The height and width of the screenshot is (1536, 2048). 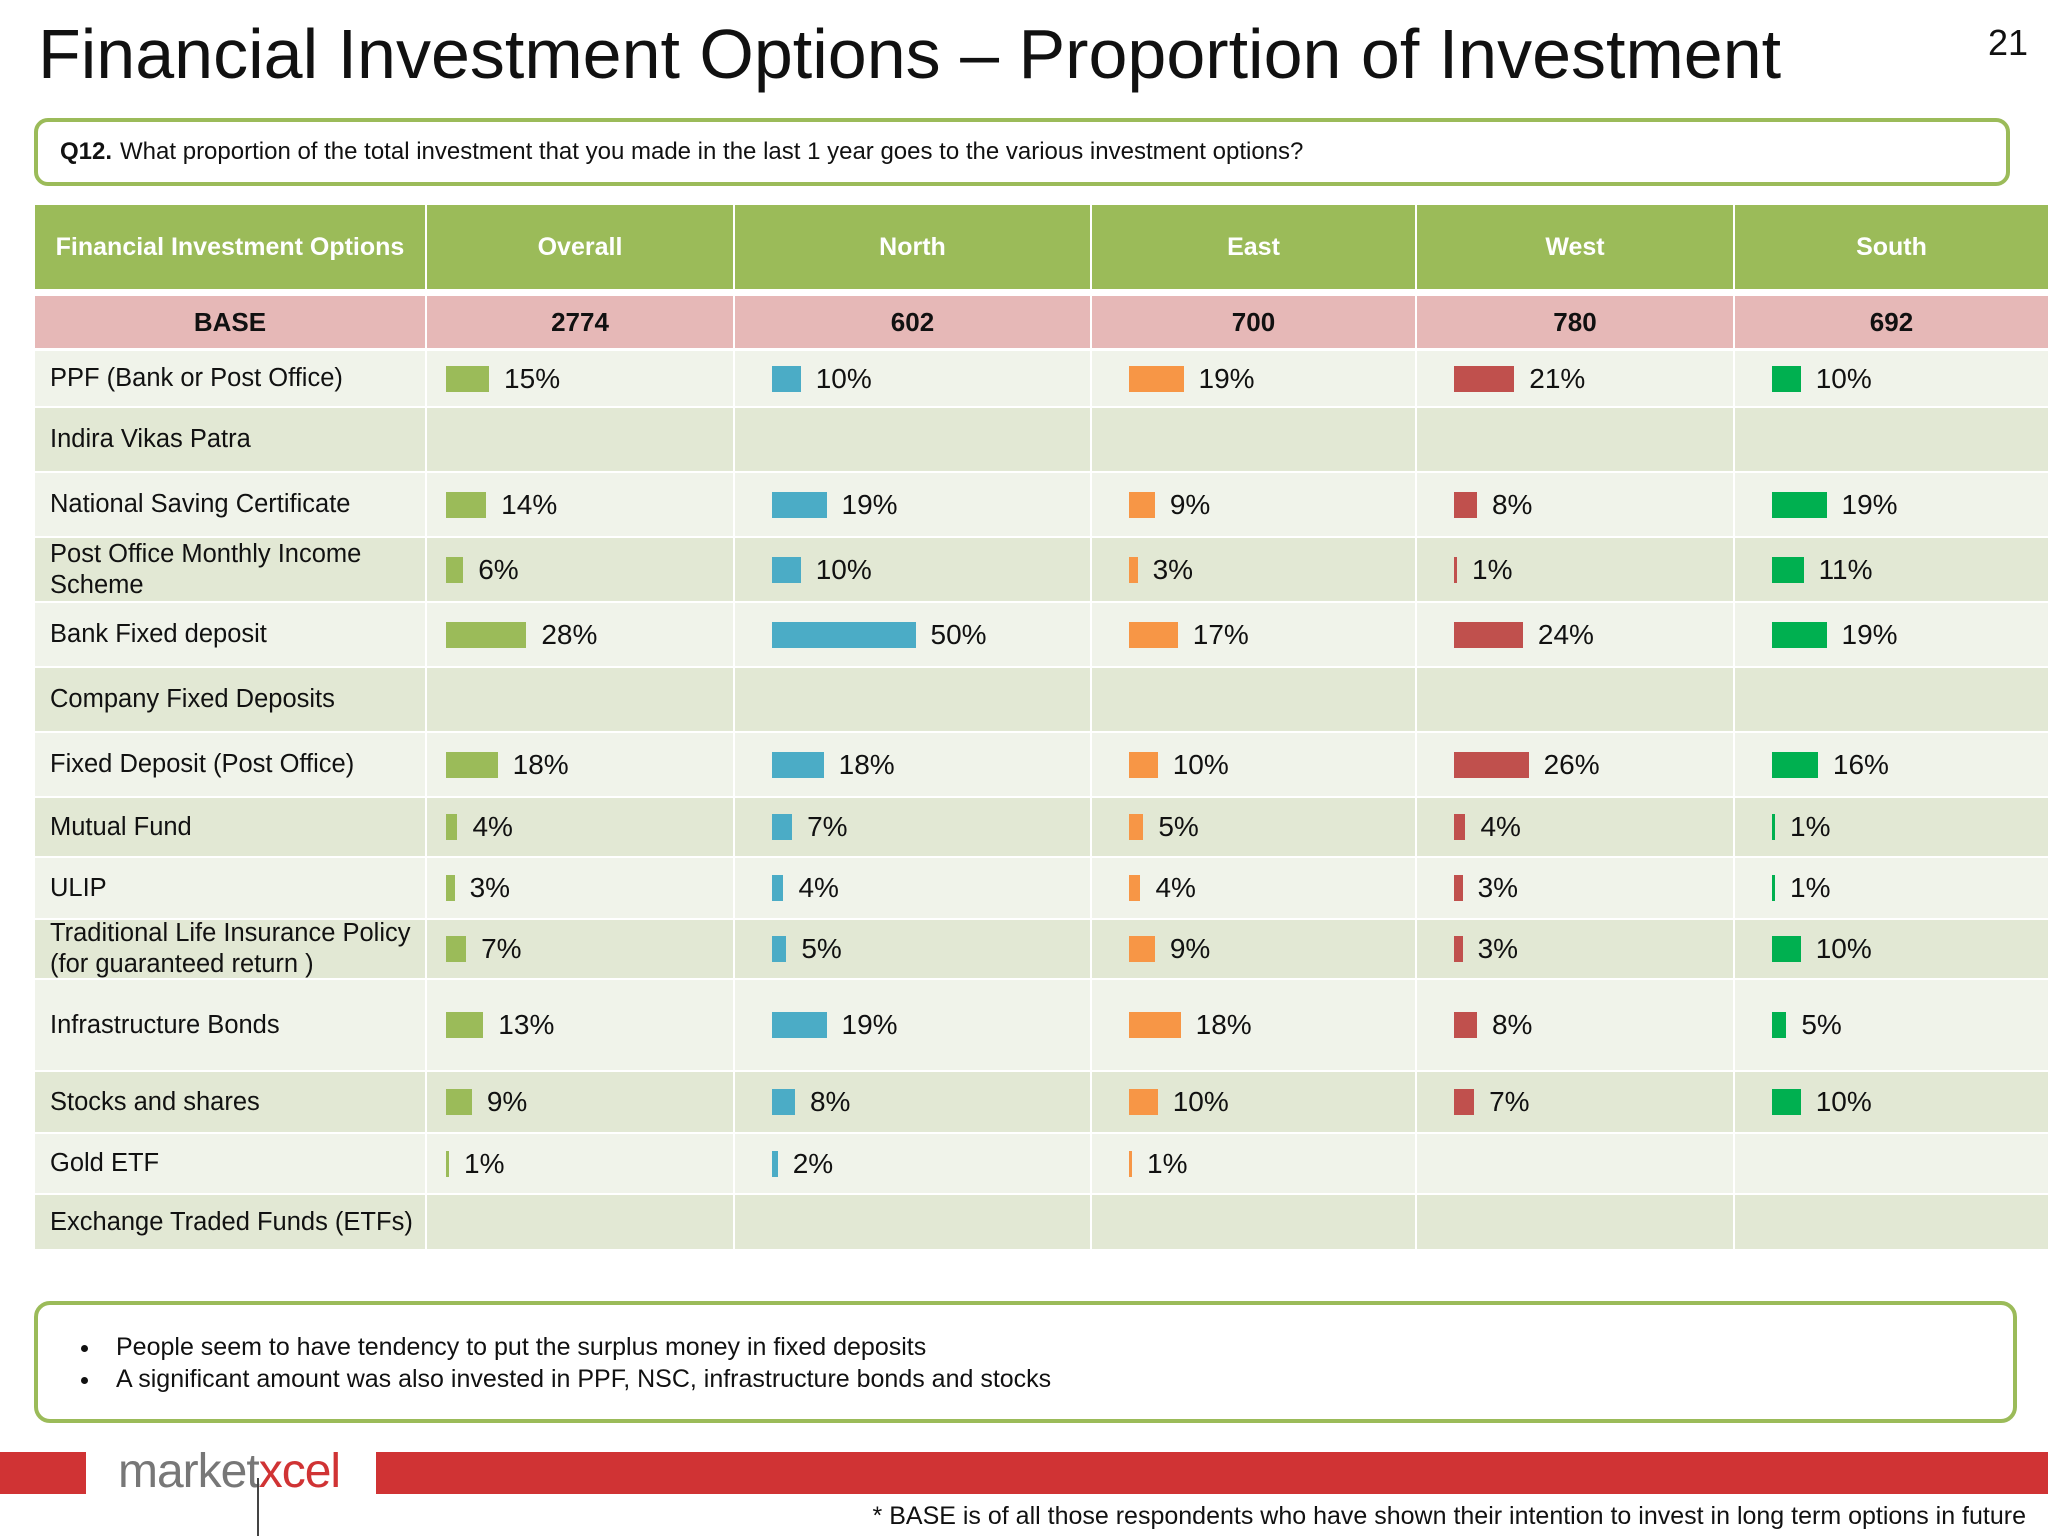 I want to click on page-number: 21, so click(x=2007, y=42).